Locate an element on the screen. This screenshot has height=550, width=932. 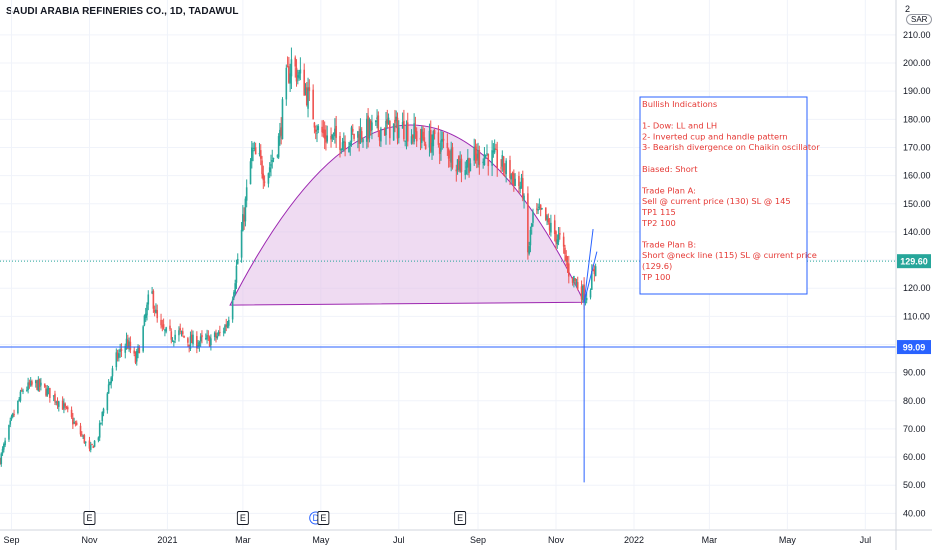
pattern-drawings is located at coordinates (407, 215).